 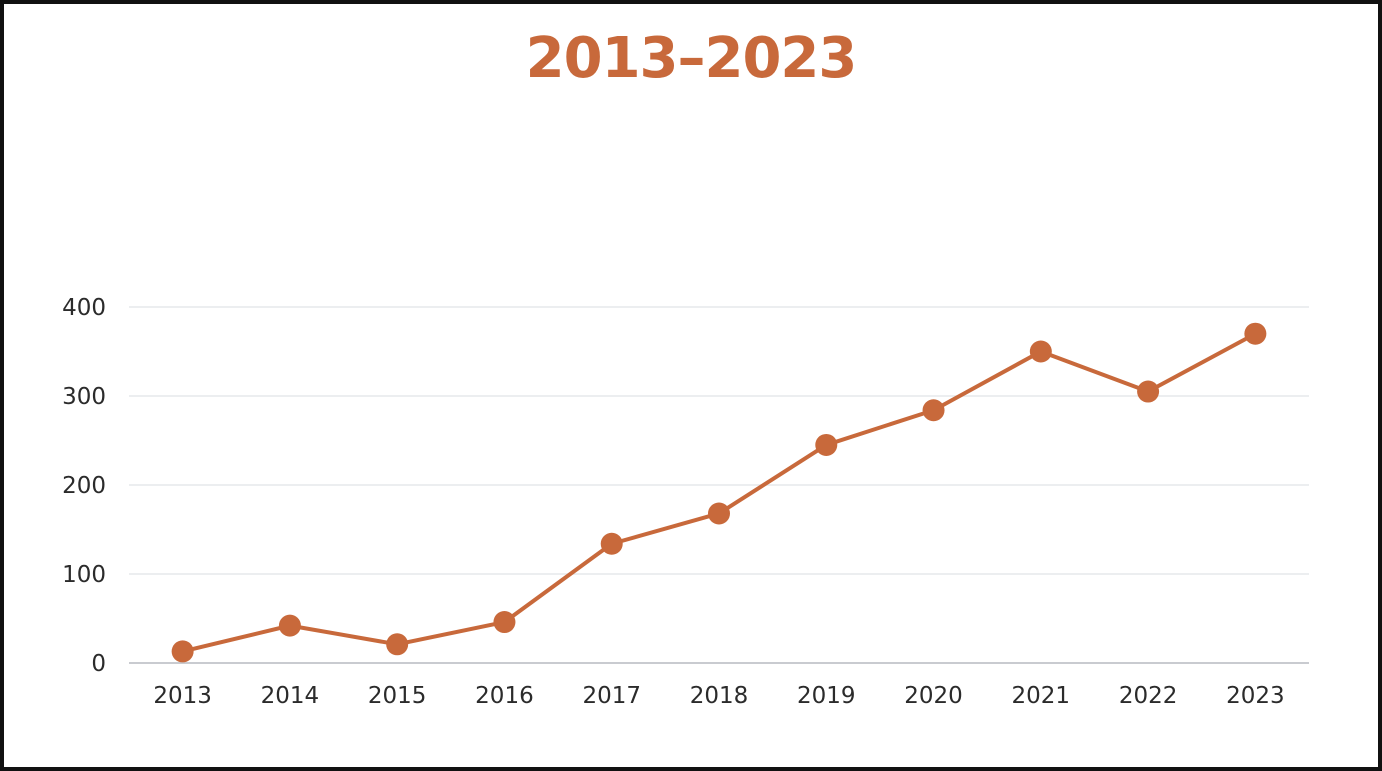 What do you see at coordinates (1148, 391) in the screenshot?
I see `data-point-2022` at bounding box center [1148, 391].